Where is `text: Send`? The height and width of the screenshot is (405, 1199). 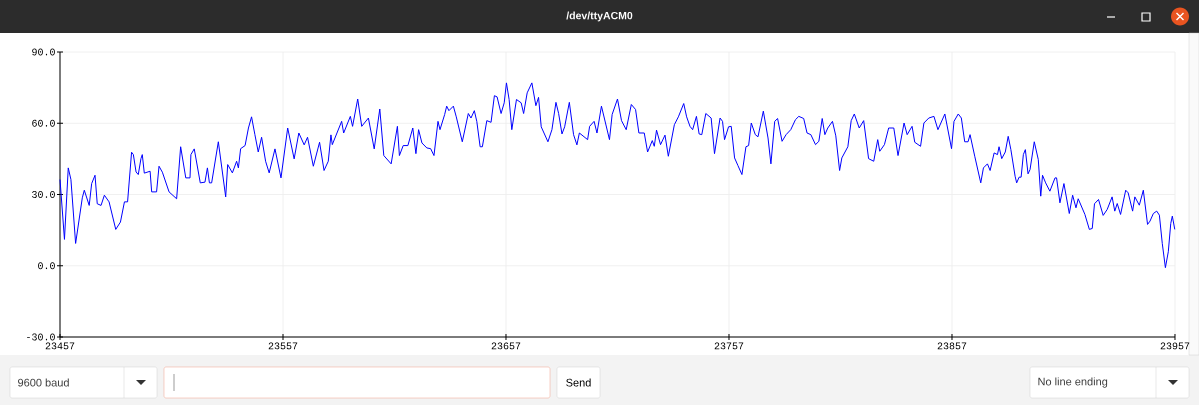 text: Send is located at coordinates (578, 382).